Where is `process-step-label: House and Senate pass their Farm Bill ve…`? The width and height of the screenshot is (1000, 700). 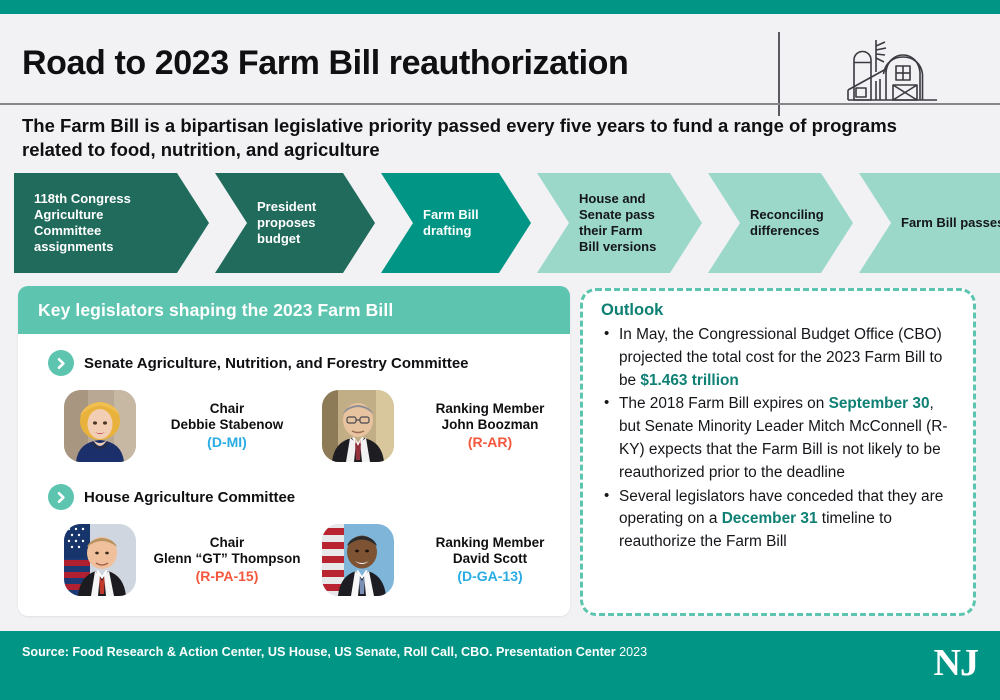 process-step-label: House and Senate pass their Farm Bill ve… is located at coordinates (618, 222).